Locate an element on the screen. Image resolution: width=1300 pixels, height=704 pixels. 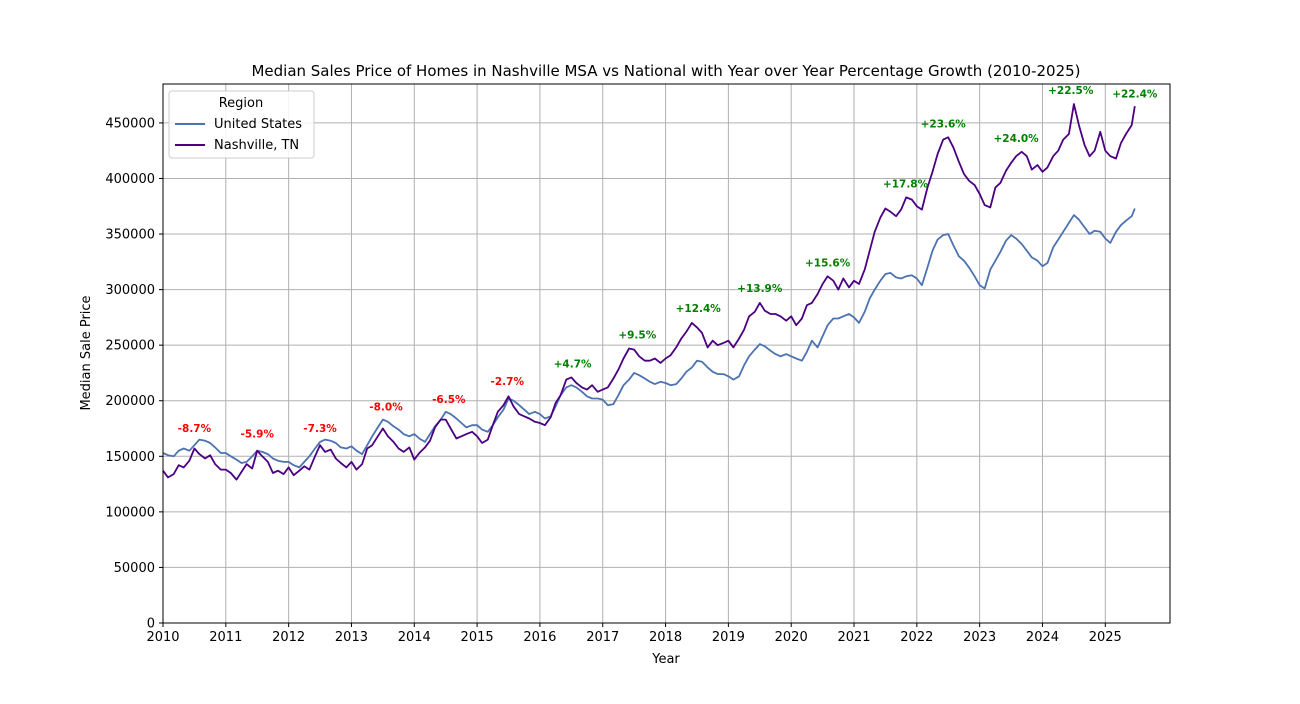
growth-annotation: +23.6% is located at coordinates (944, 124).